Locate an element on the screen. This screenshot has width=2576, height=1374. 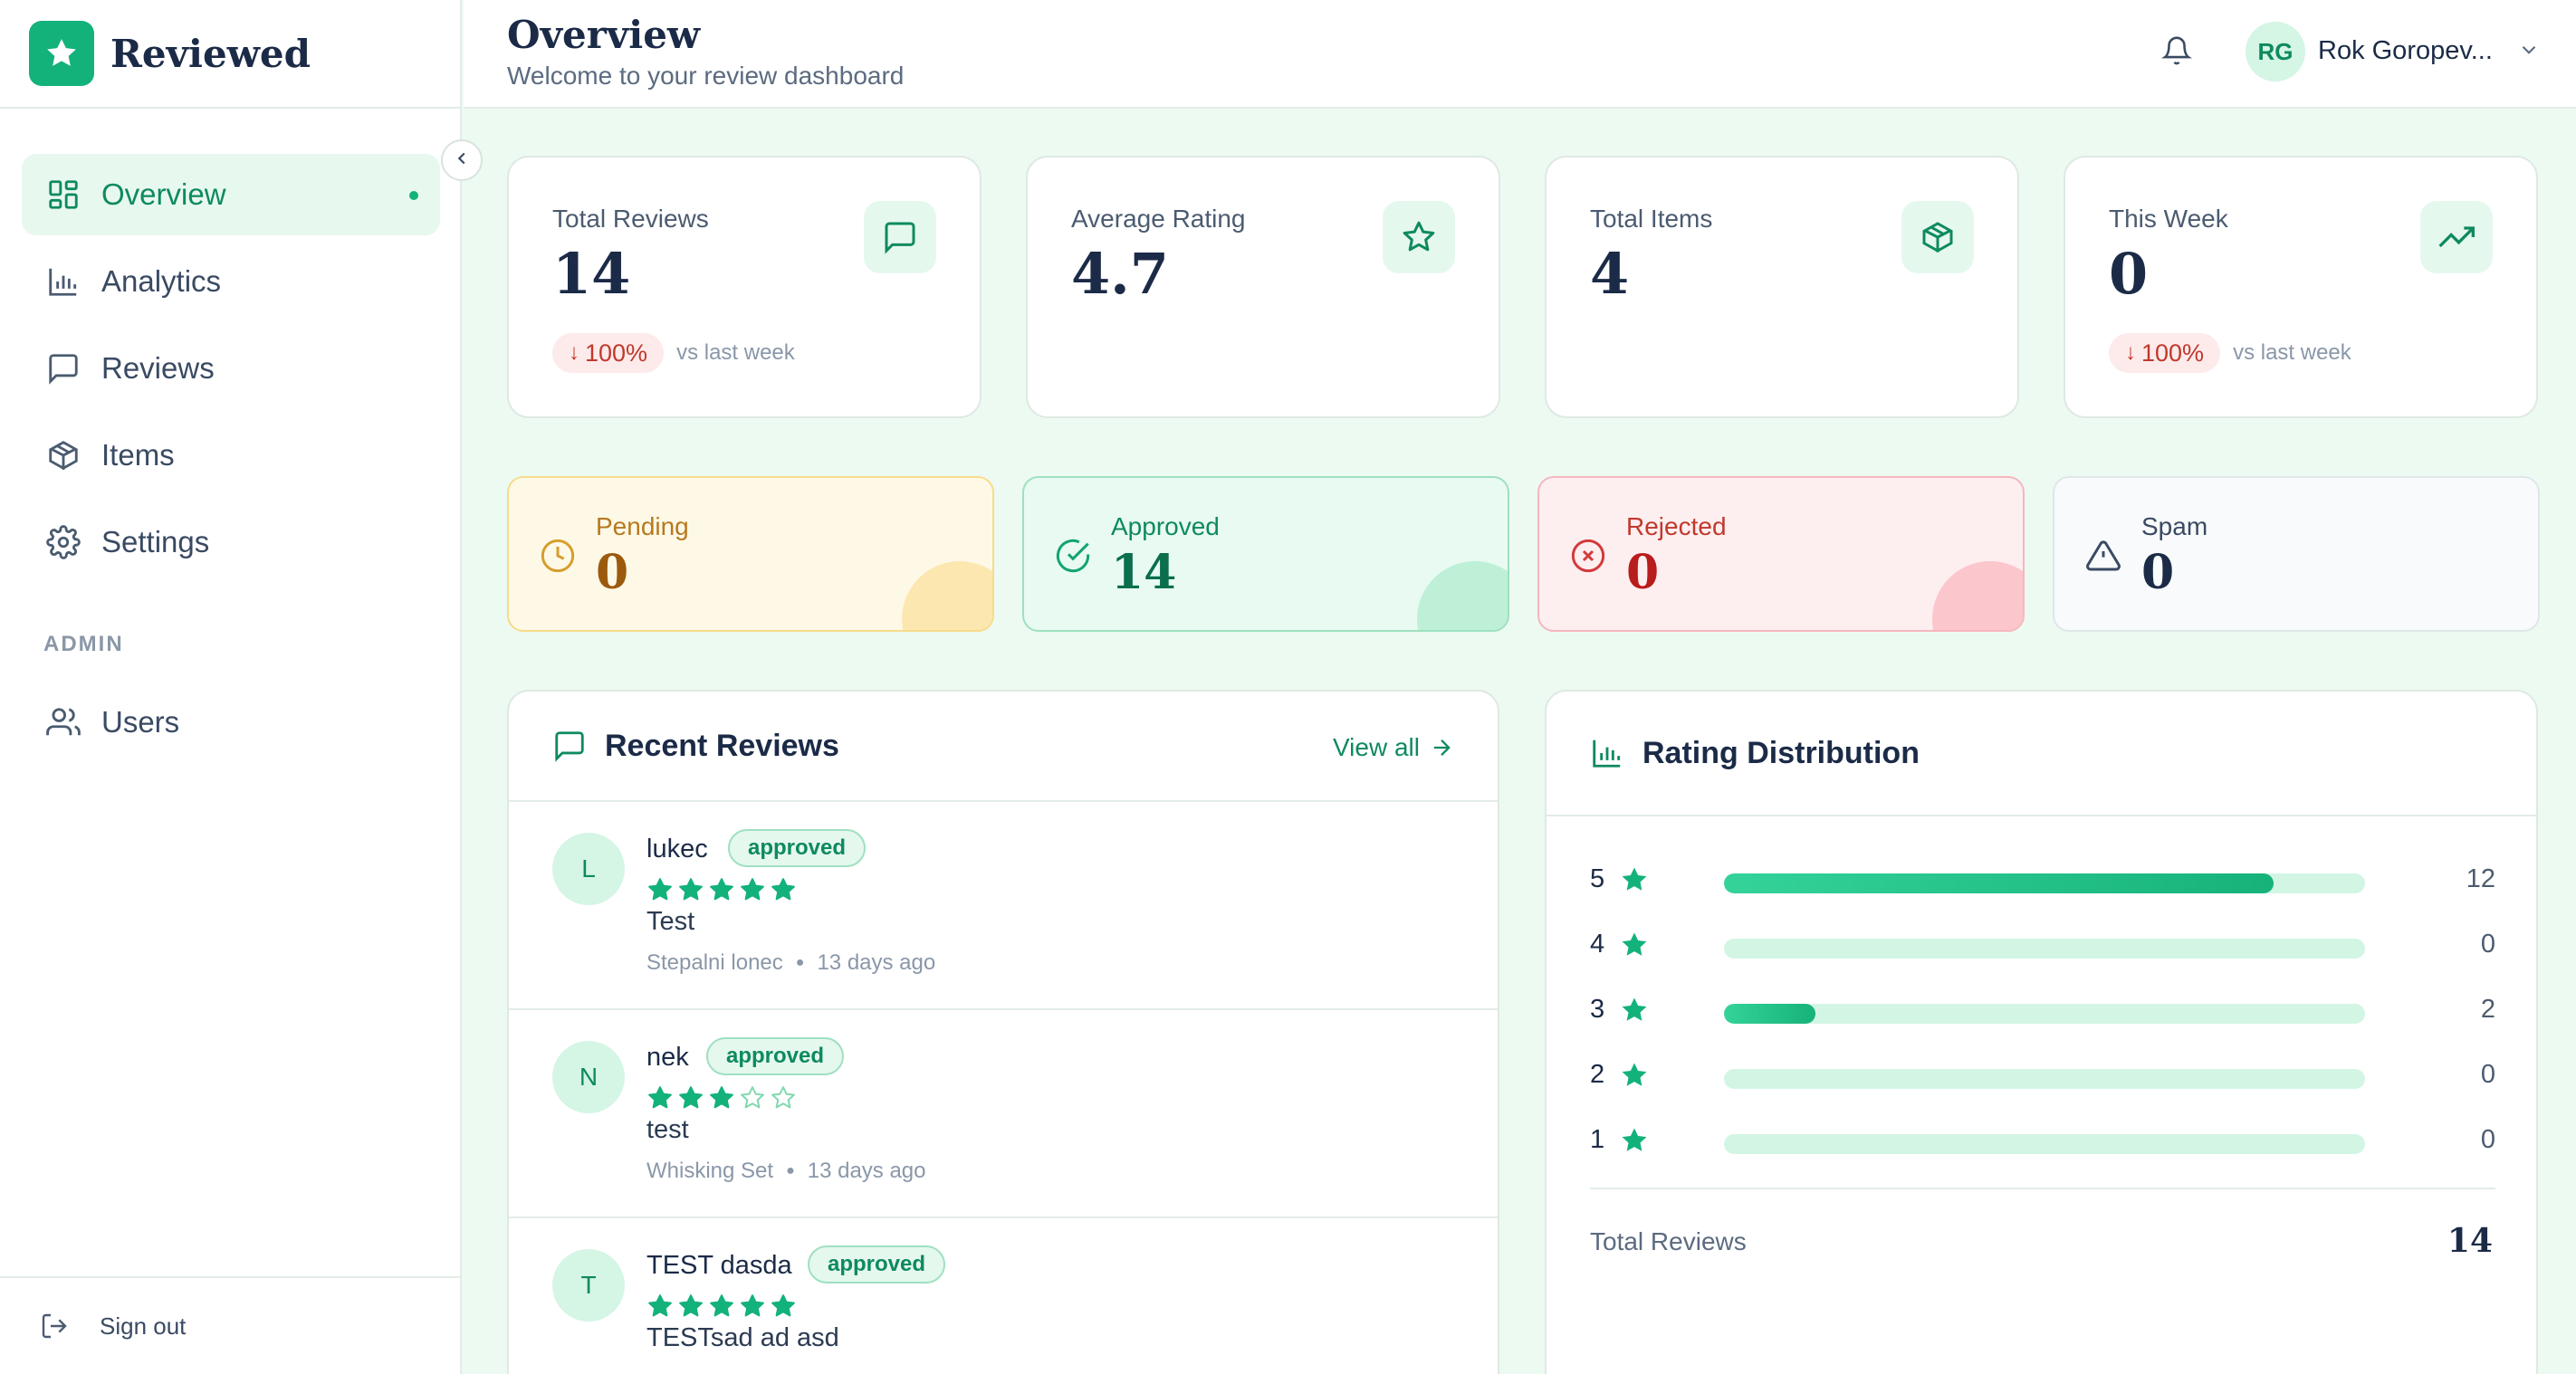
avatar: RG is located at coordinates (2275, 51).